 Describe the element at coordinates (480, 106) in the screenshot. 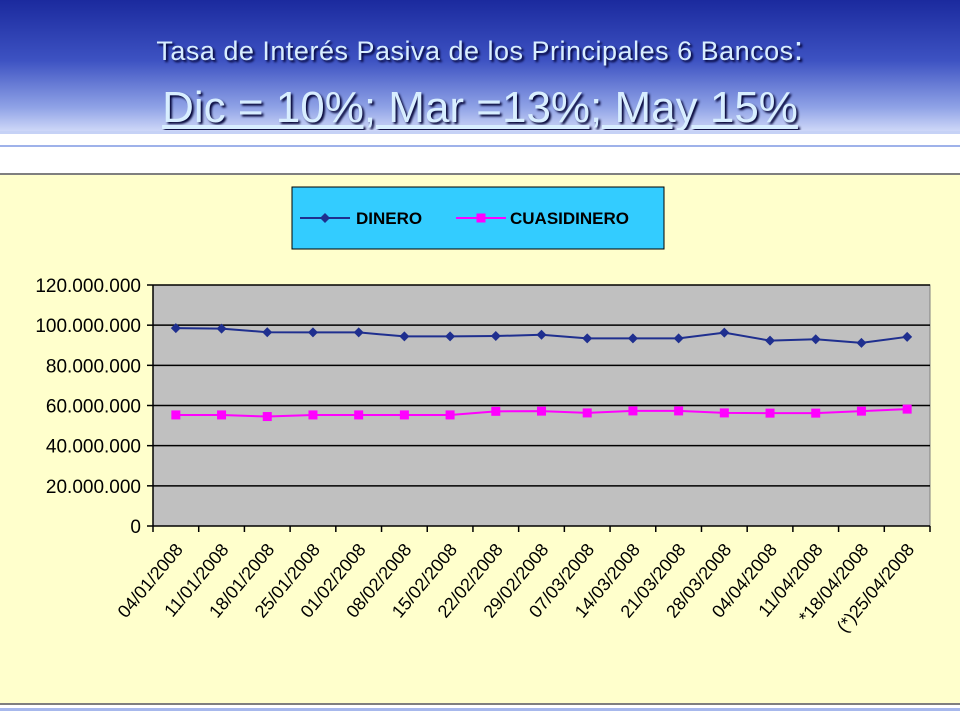

I see `slide-subtitle: Dic = 10%; Mar =13%; May 15%` at that location.